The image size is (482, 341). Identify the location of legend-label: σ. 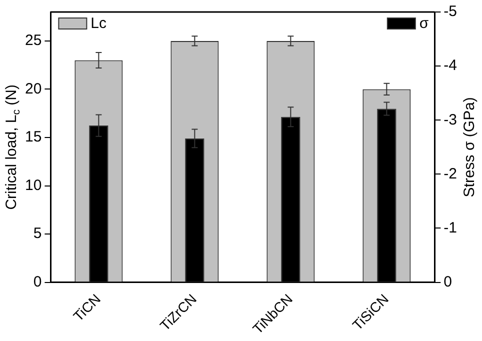
(424, 23).